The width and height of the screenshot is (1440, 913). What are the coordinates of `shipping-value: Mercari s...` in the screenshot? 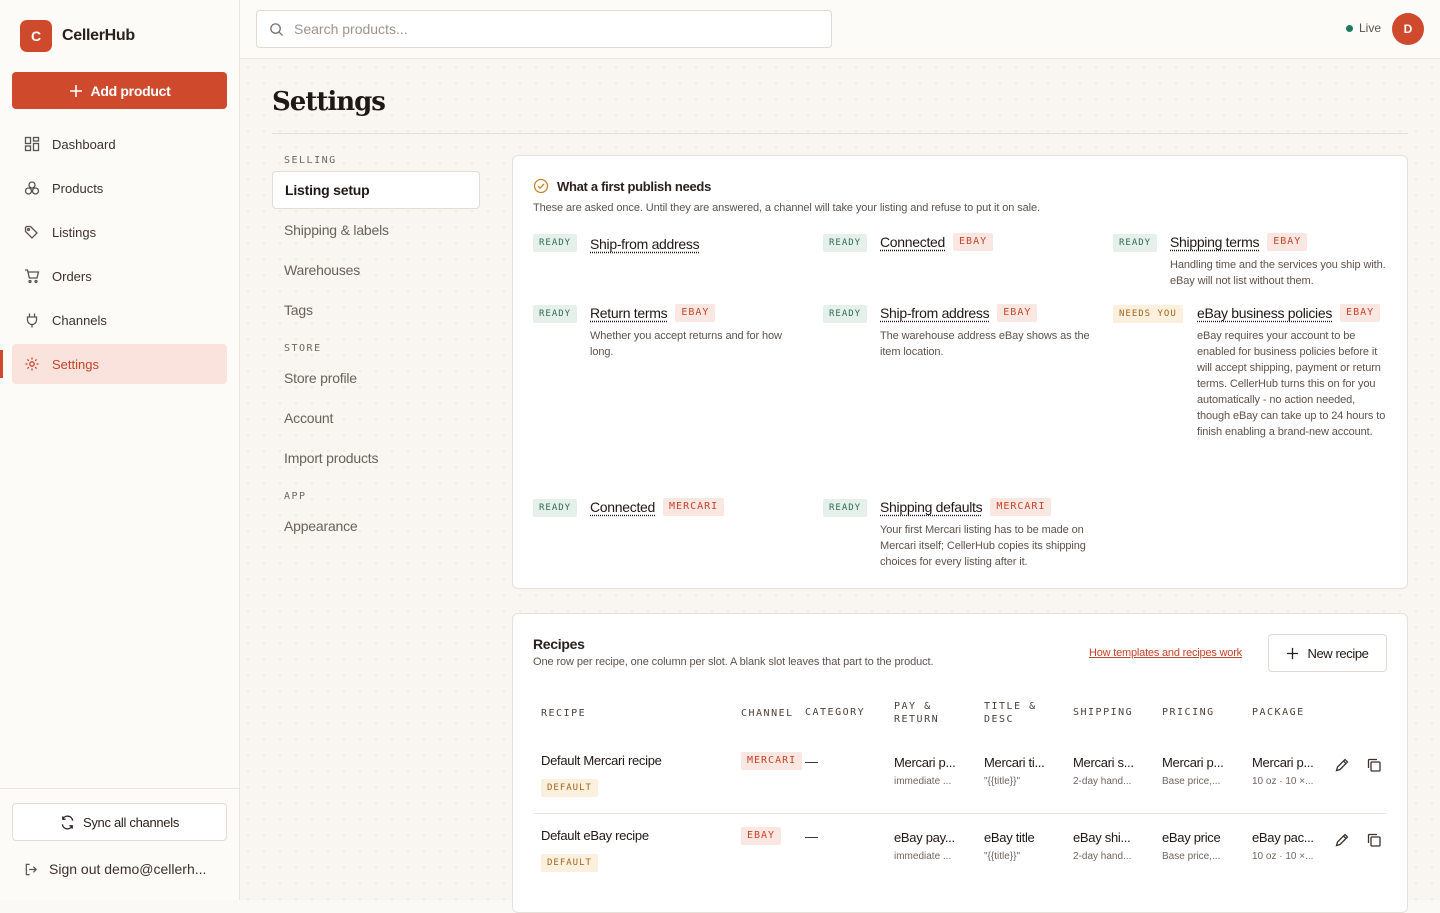 It's located at (1108, 762).